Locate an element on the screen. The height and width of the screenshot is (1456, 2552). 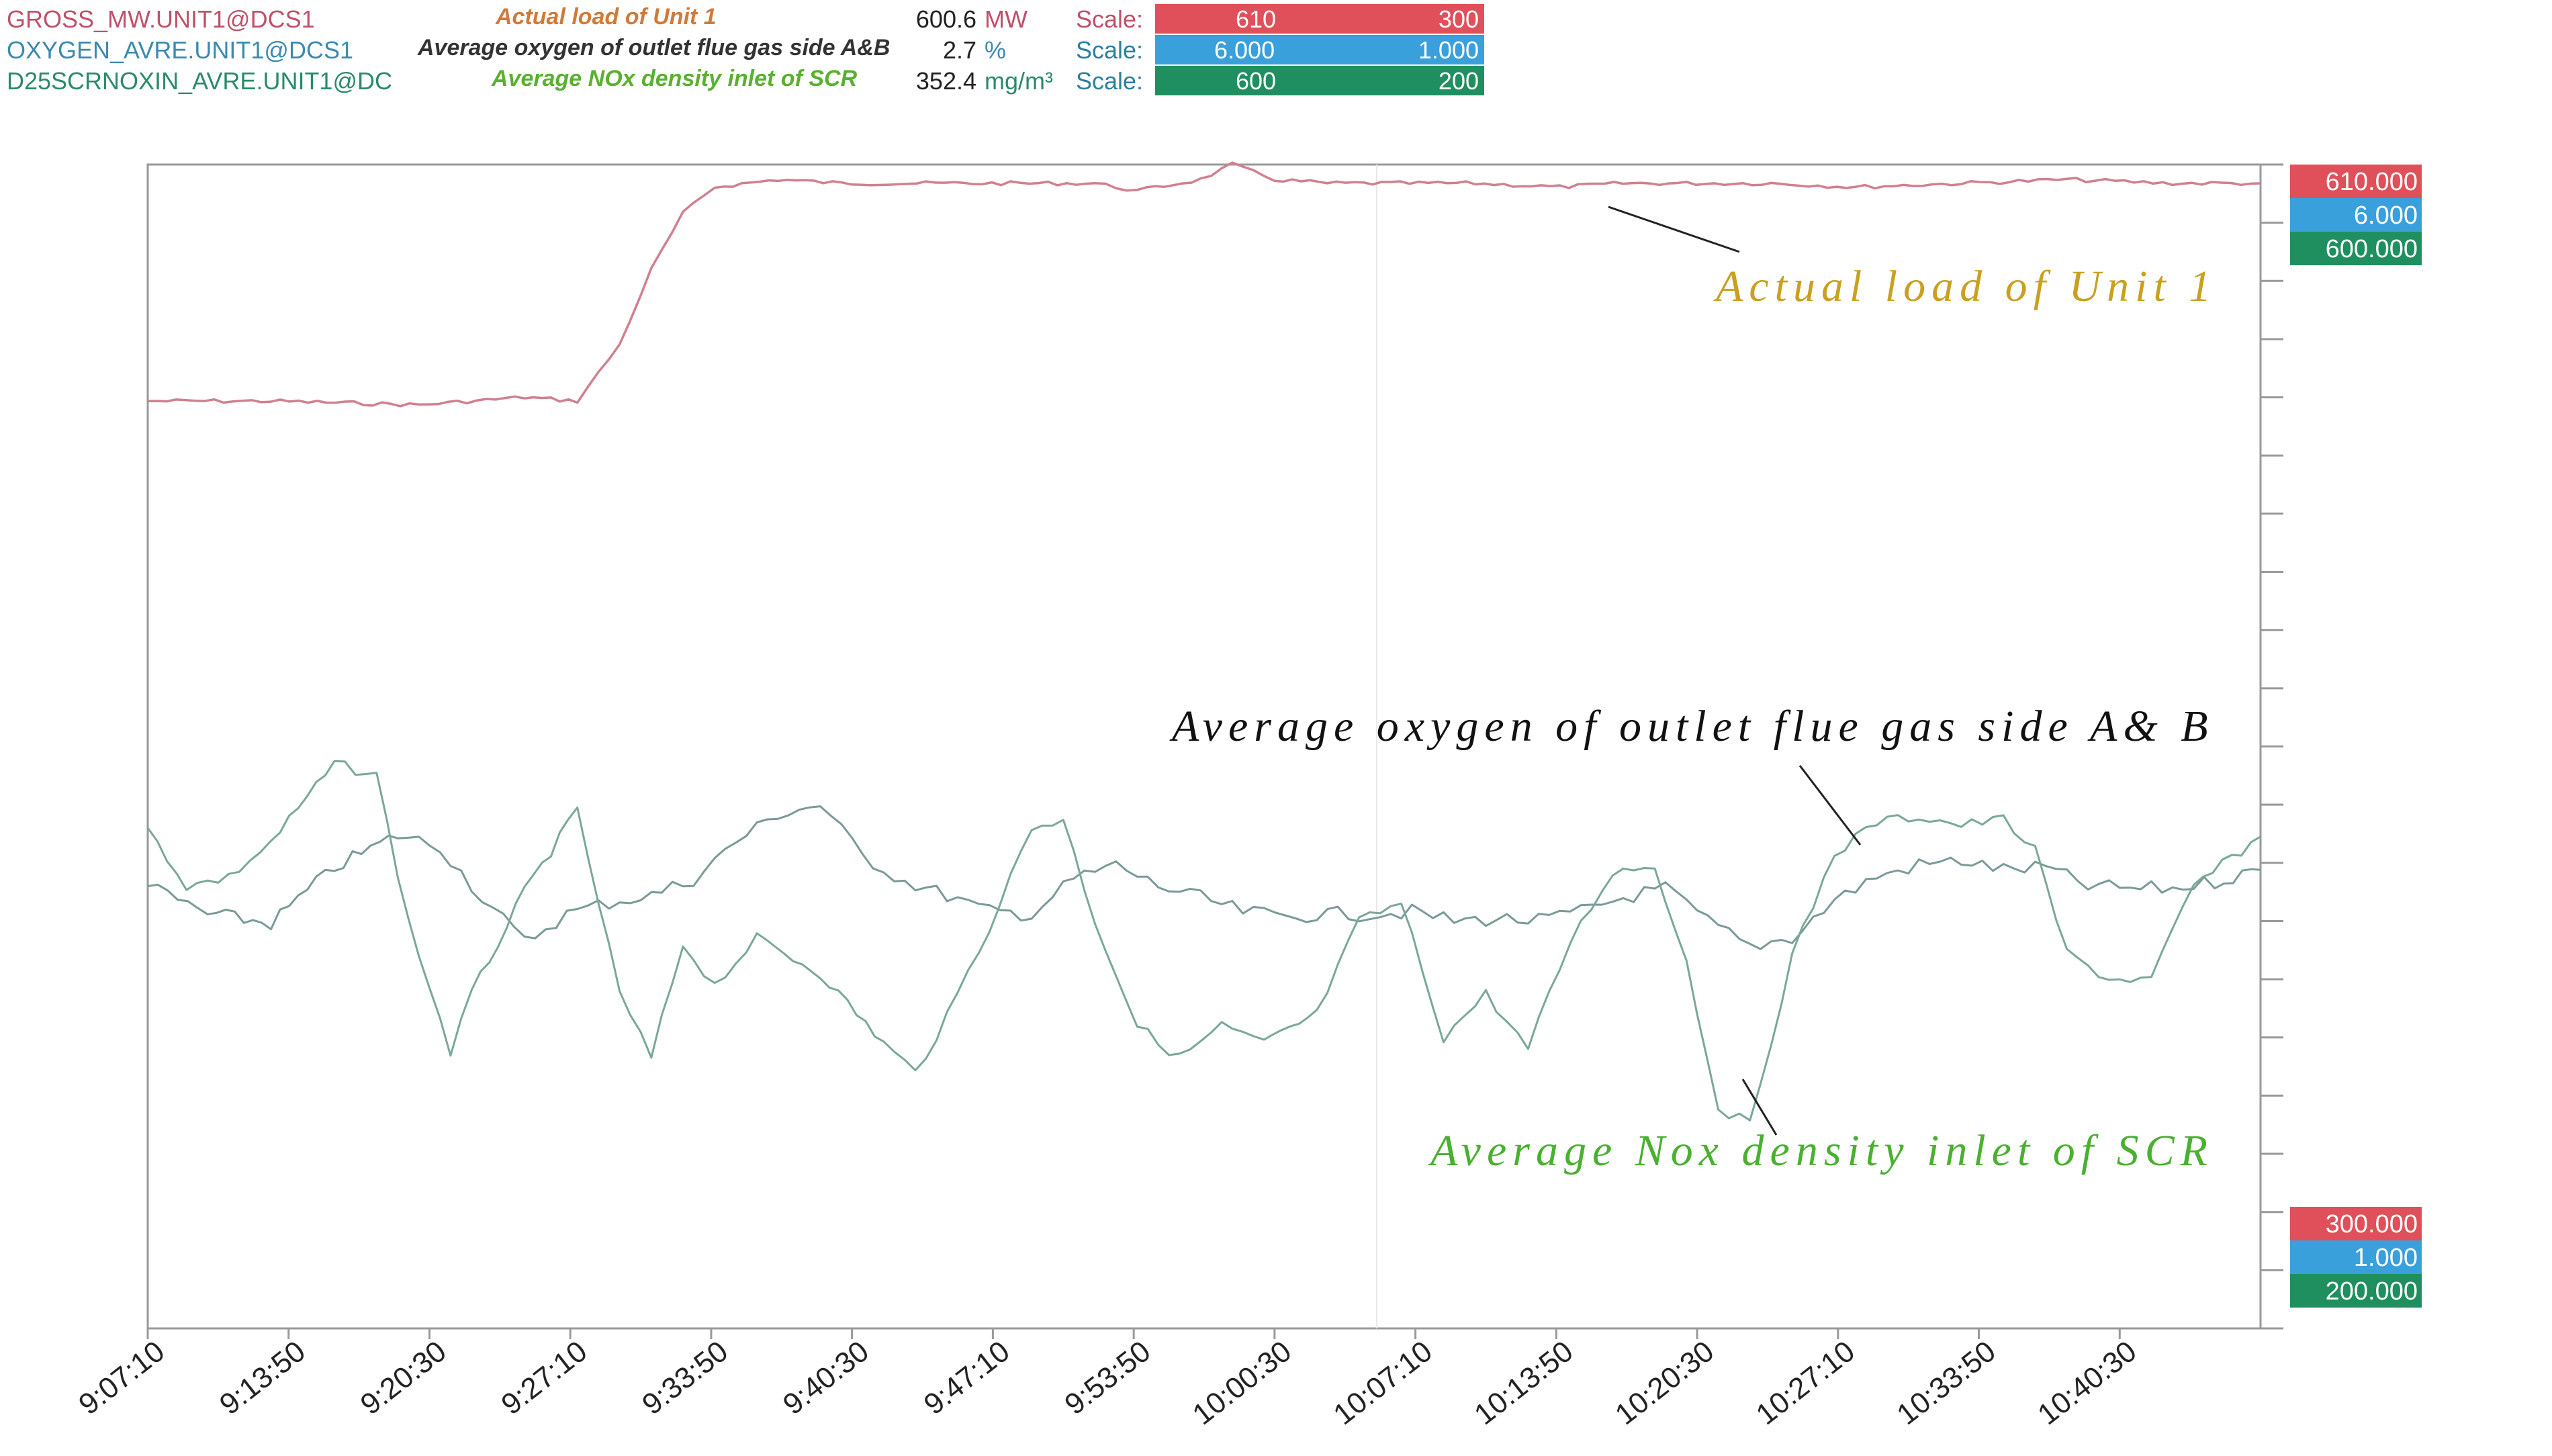
legend-unit-nox: mg/m³ is located at coordinates (1019, 81).